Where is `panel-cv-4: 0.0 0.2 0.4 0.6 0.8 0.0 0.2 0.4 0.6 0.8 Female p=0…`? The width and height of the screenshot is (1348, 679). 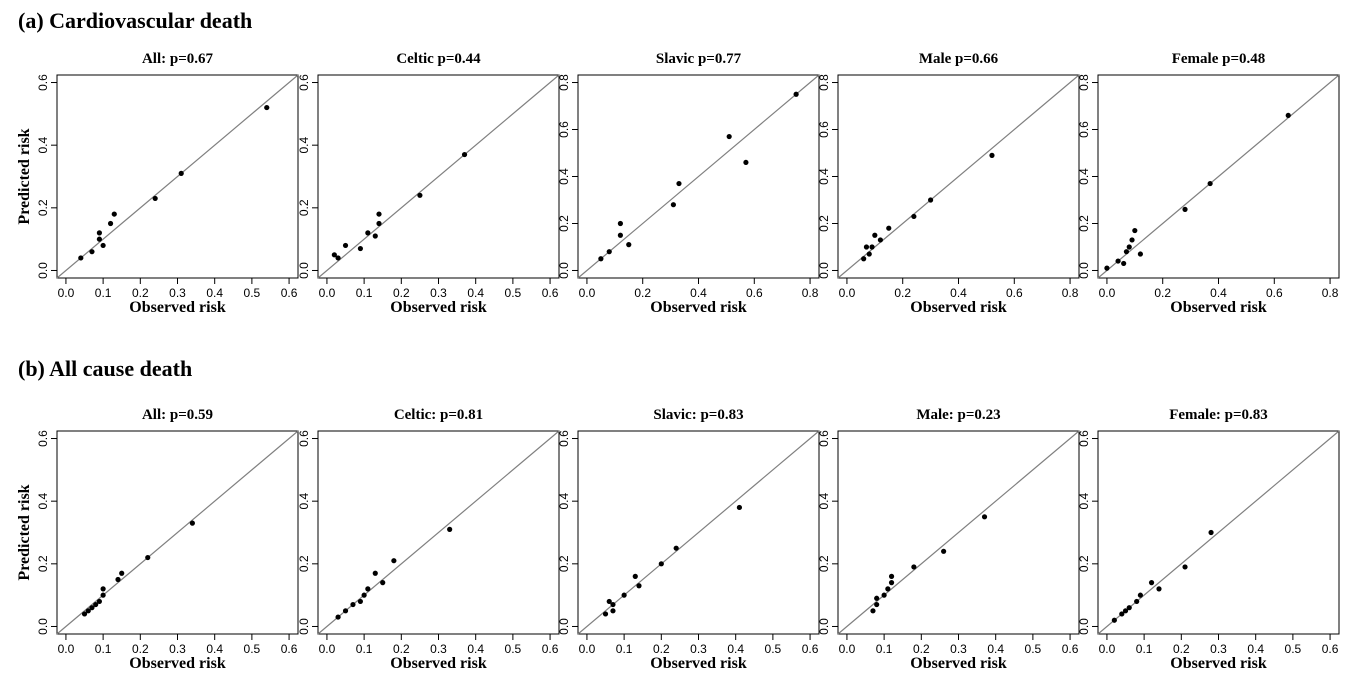
panel-cv-4: 0.0 0.2 0.4 0.6 0.8 0.0 0.2 0.4 0.6 0.8 Female p=0… is located at coordinates (1208, 183).